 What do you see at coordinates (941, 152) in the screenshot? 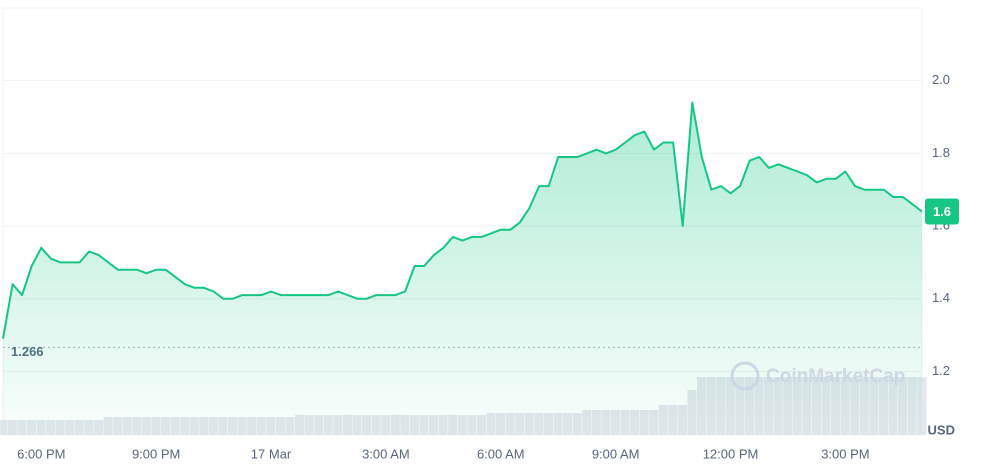
I see `y-tick-label: 1.8` at bounding box center [941, 152].